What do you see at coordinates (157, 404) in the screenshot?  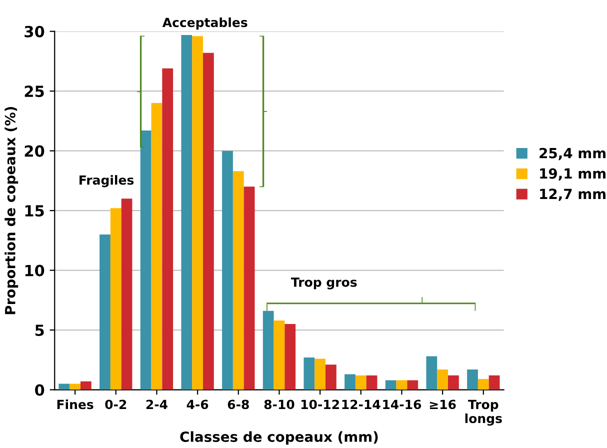 I see `x-tick-label: 2-4` at bounding box center [157, 404].